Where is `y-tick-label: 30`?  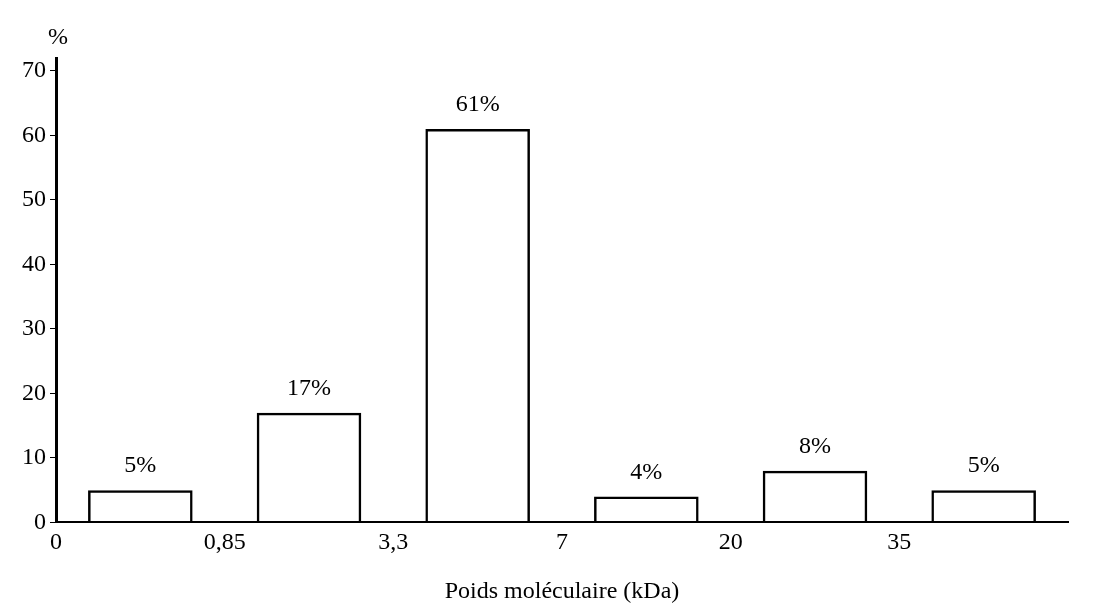 y-tick-label: 30 is located at coordinates (34, 327).